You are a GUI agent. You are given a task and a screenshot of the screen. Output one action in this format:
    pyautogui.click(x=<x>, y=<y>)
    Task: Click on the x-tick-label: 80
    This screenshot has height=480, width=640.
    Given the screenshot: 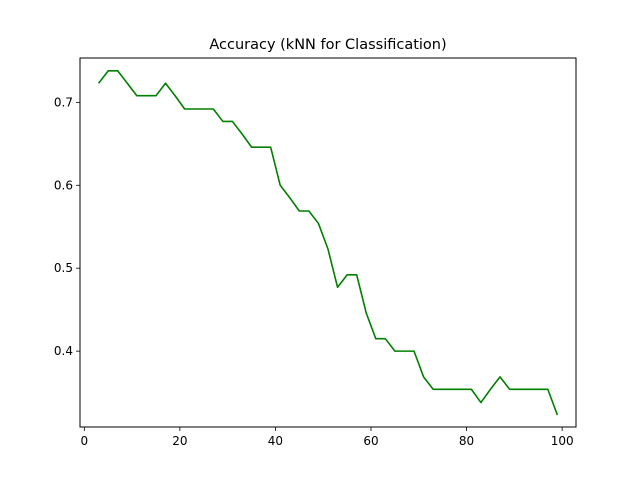 What is the action you would take?
    pyautogui.click(x=466, y=441)
    